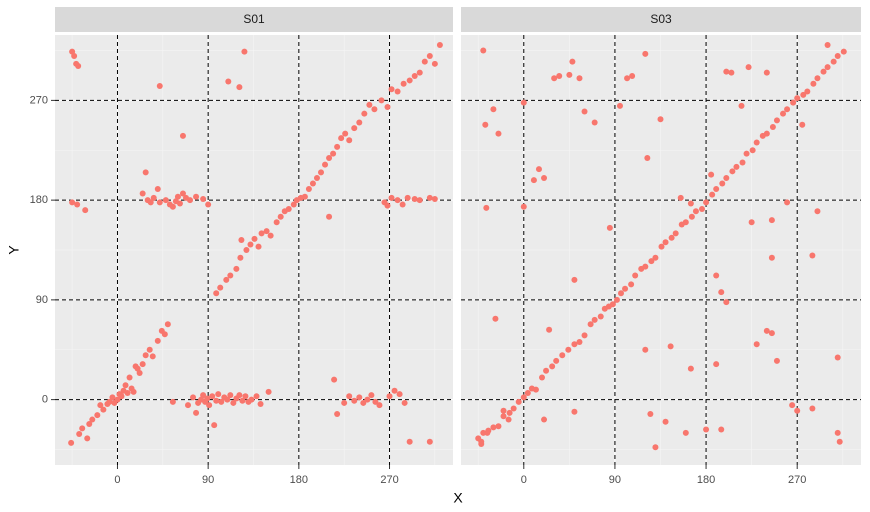 The height and width of the screenshot is (512, 870). What do you see at coordinates (661, 19) in the screenshot?
I see `panel-title: S03` at bounding box center [661, 19].